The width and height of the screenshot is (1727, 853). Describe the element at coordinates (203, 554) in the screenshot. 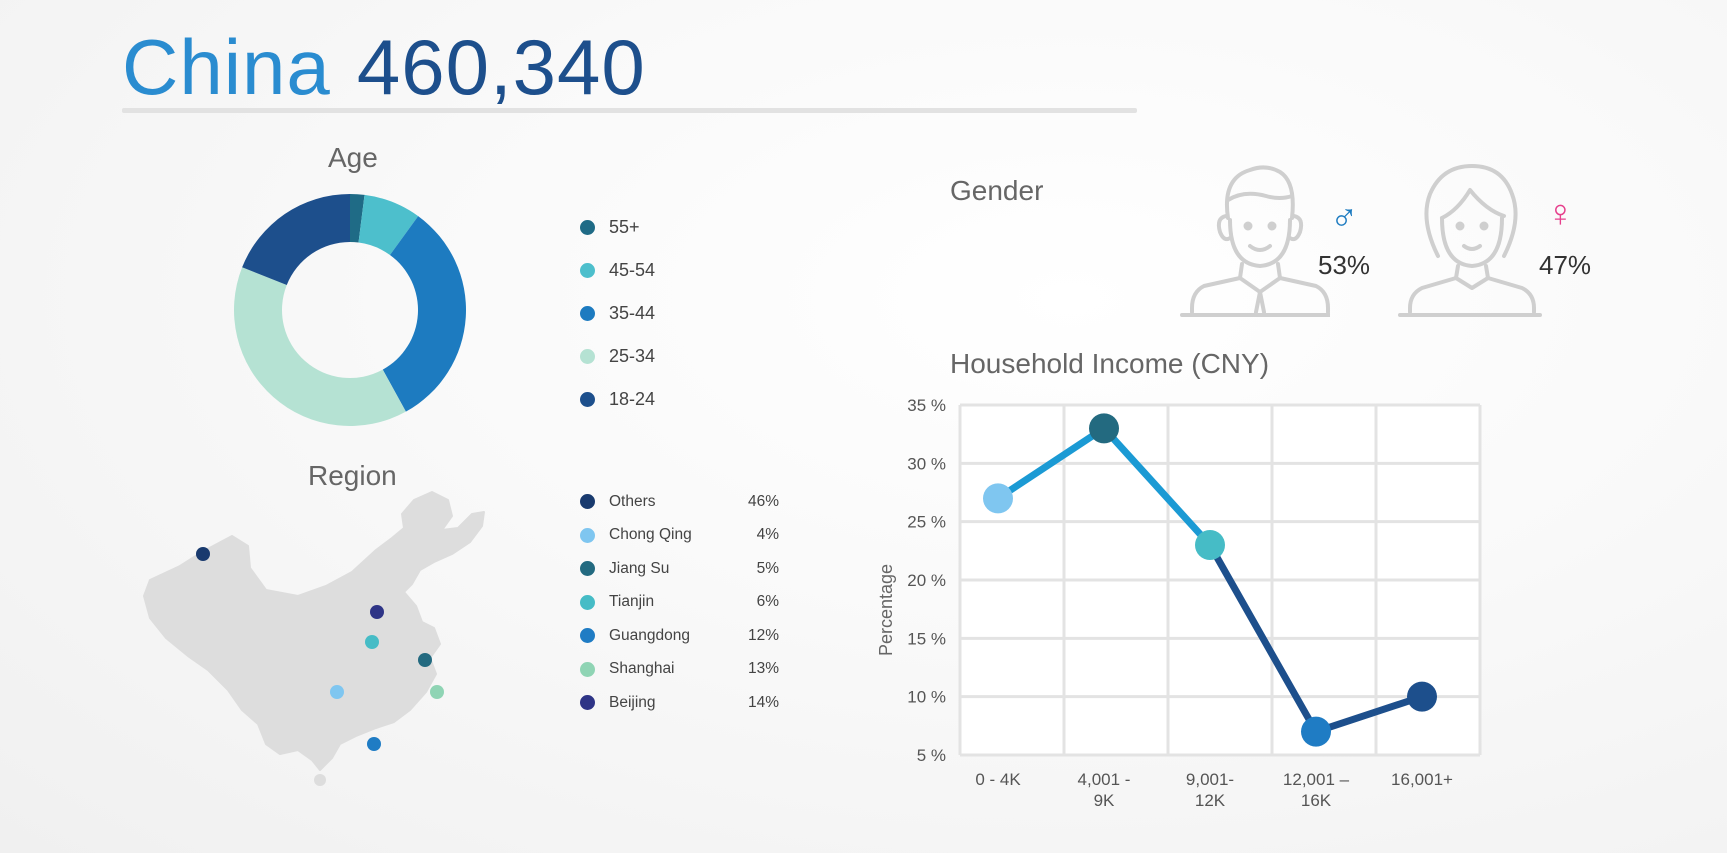

I see `map-marker-others` at that location.